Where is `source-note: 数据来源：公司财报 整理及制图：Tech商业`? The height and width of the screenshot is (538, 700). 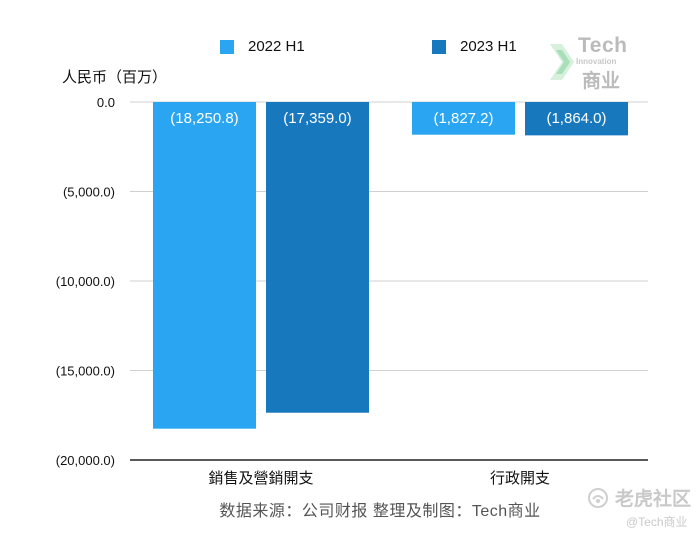
source-note: 数据来源：公司财报 整理及制图：Tech商业 is located at coordinates (380, 511).